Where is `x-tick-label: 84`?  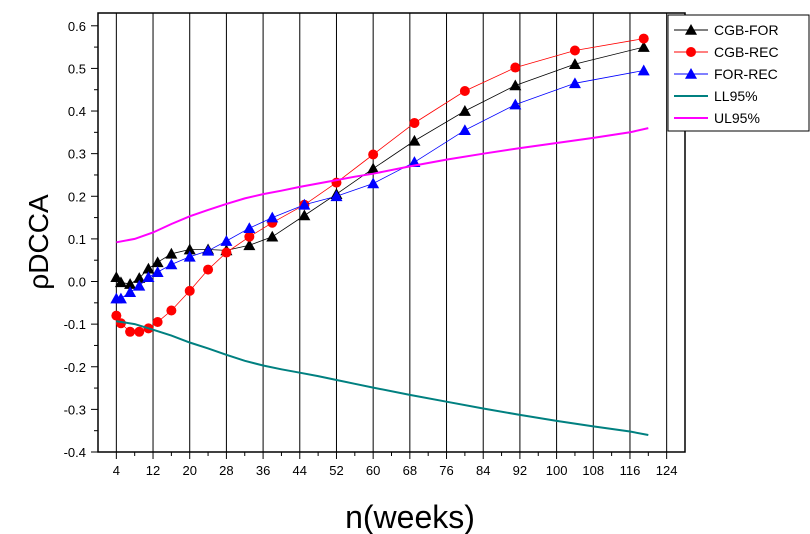
x-tick-label: 84 is located at coordinates (483, 470).